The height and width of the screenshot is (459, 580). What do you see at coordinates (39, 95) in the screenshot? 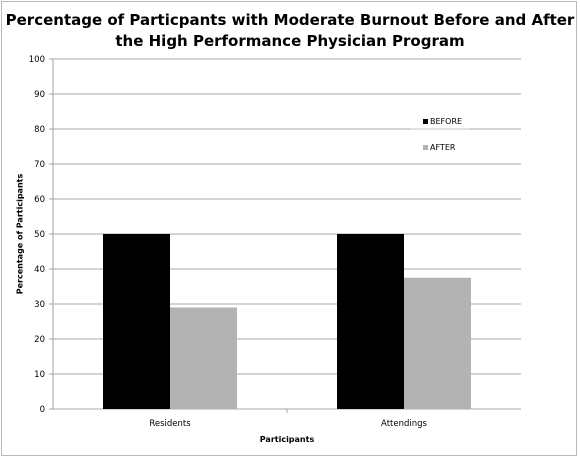
I see `y-tick-label: 90` at bounding box center [39, 95].